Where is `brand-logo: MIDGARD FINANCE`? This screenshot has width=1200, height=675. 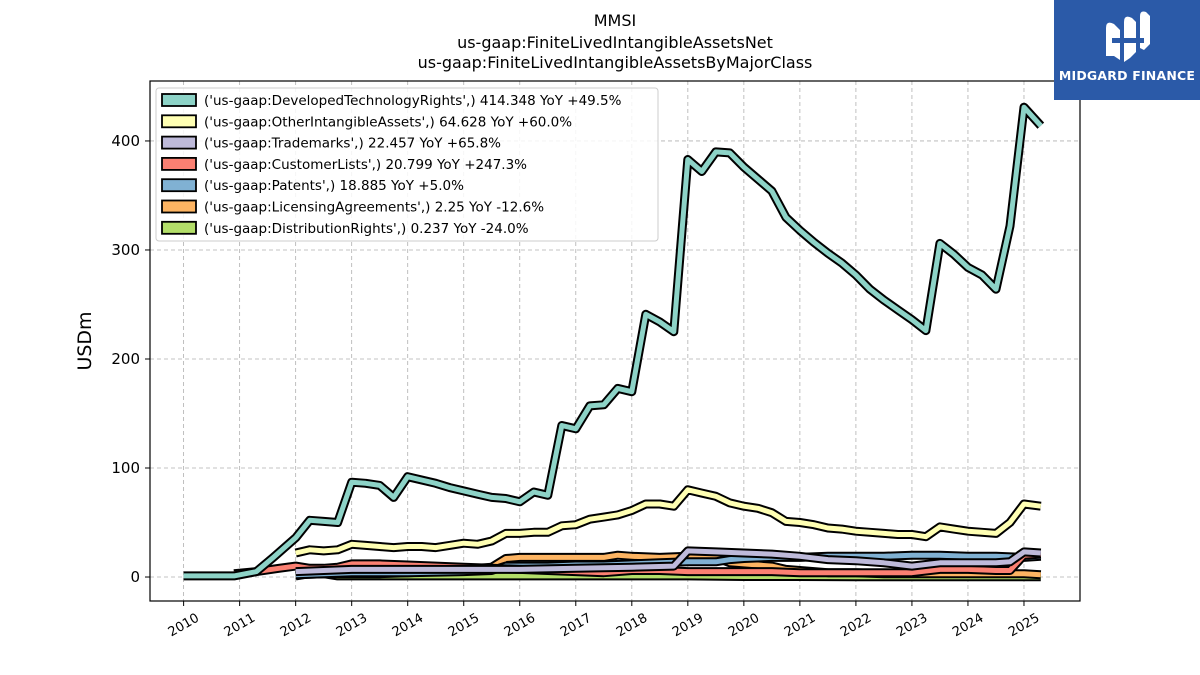
brand-logo: MIDGARD FINANCE is located at coordinates (1127, 50).